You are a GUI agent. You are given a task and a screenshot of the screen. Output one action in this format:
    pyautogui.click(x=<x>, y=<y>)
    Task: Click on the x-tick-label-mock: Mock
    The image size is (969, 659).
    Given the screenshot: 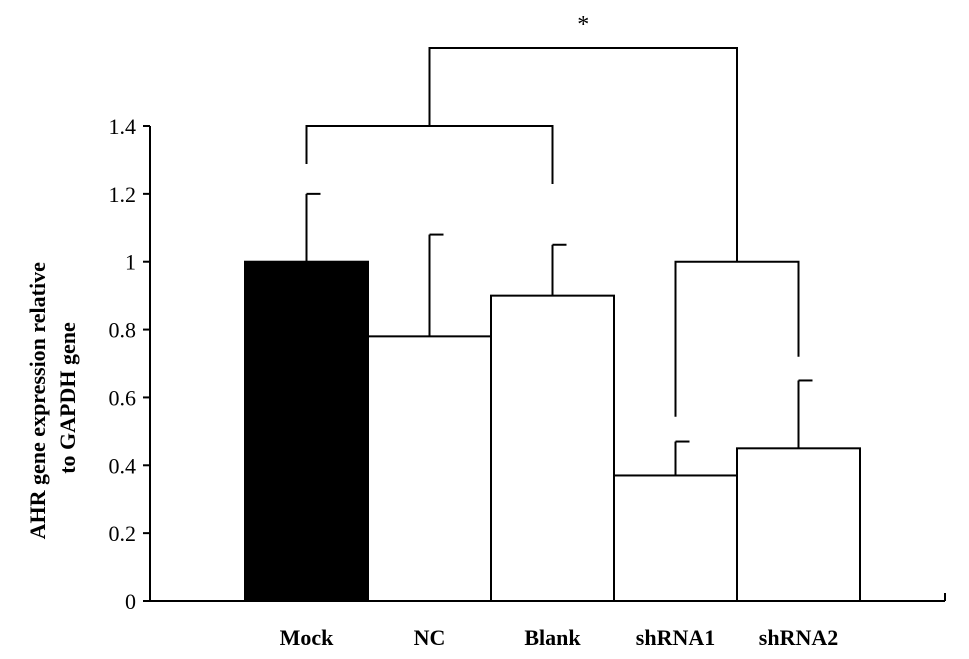 What is the action you would take?
    pyautogui.click(x=307, y=637)
    